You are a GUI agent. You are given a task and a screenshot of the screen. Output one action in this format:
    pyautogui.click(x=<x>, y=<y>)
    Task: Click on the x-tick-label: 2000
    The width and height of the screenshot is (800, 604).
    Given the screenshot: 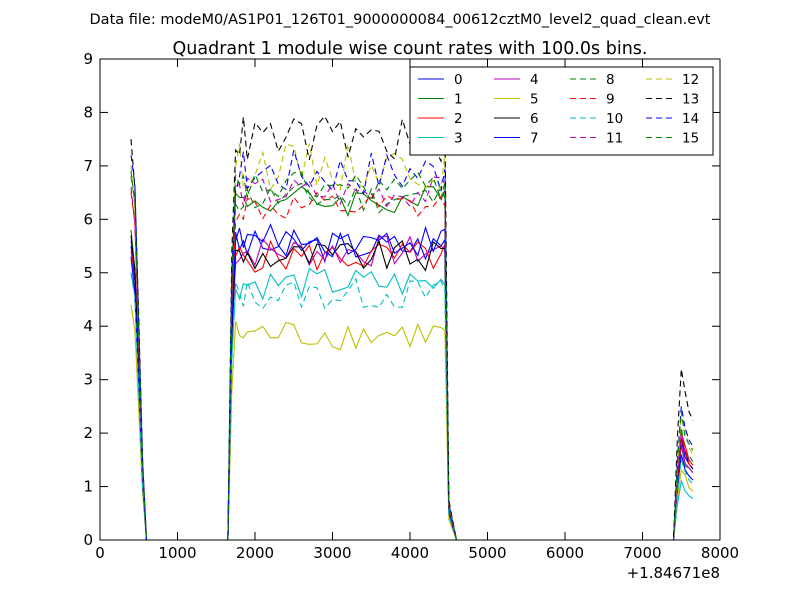 What is the action you would take?
    pyautogui.click(x=255, y=553)
    